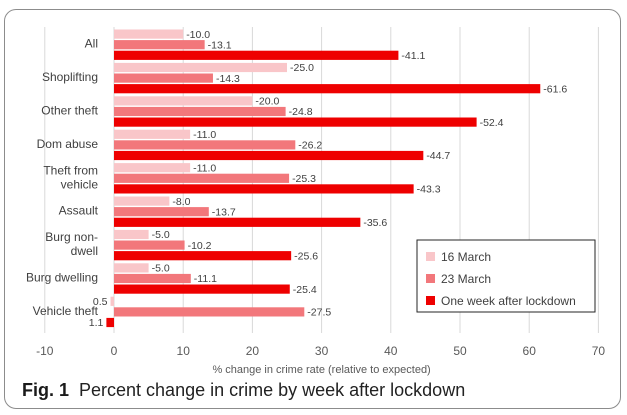 The width and height of the screenshot is (627, 415). Describe the element at coordinates (112, 301) in the screenshot. I see `bar-16-march-vehicle-theft` at that location.